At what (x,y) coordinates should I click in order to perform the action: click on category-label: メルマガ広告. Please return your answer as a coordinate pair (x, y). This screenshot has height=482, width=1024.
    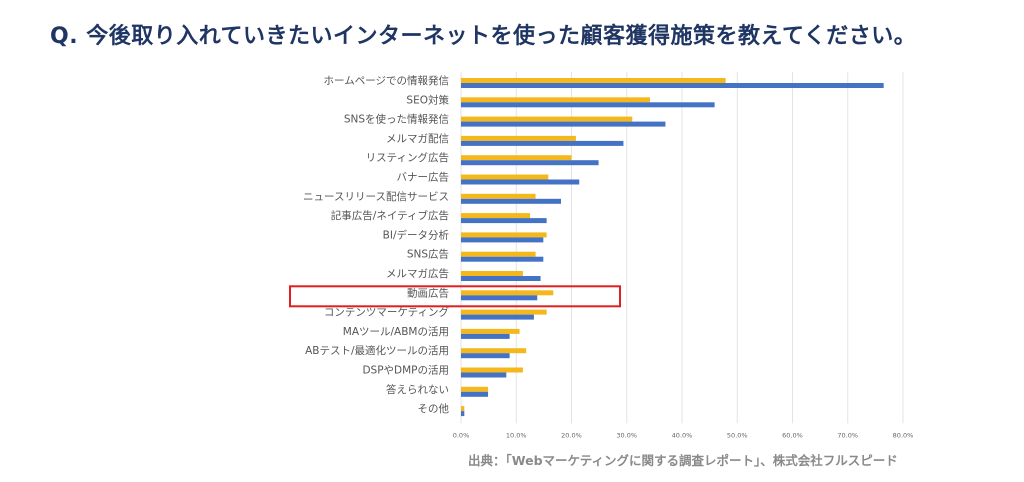
    Looking at the image, I should click on (417, 273).